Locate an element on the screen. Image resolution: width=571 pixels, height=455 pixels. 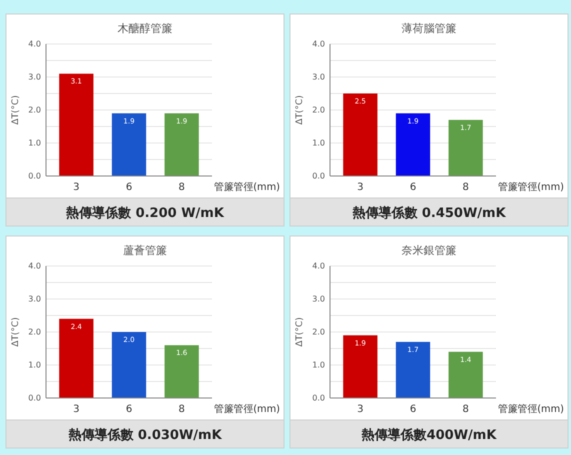
text: 熱傳導係數400W/mK is located at coordinates (429, 435).